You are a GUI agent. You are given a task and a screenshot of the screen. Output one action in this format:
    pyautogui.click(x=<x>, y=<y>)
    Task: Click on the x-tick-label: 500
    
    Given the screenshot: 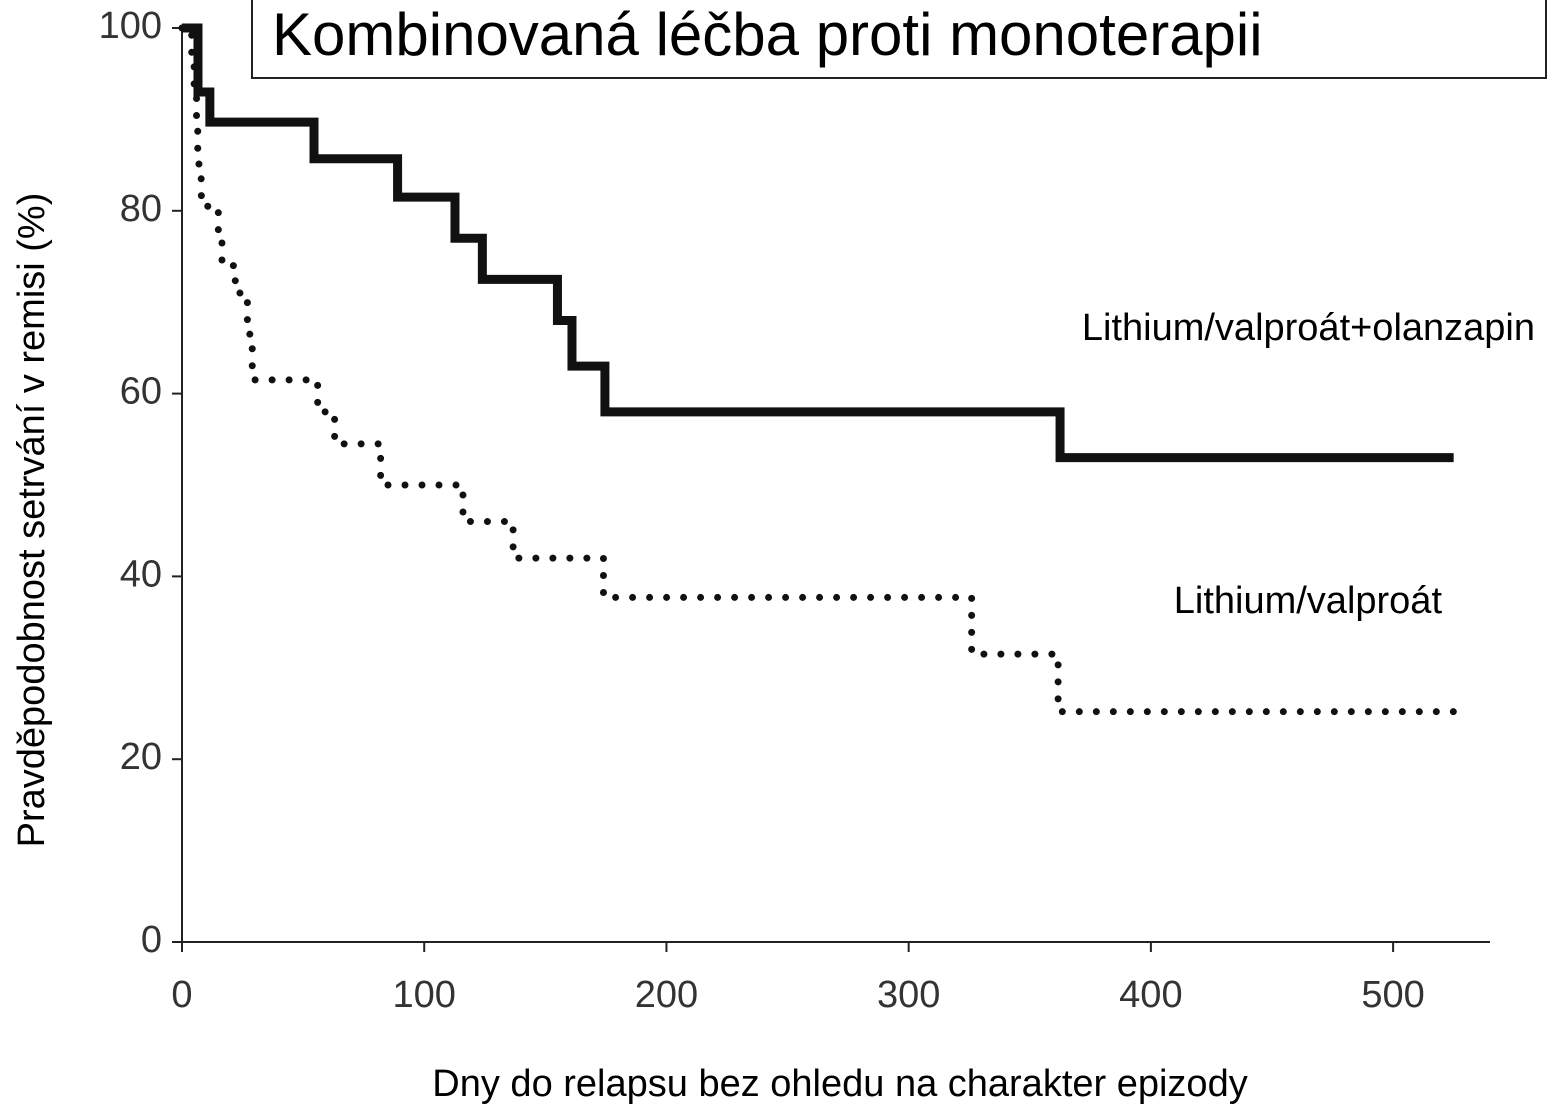 What is the action you would take?
    pyautogui.click(x=1392, y=995)
    